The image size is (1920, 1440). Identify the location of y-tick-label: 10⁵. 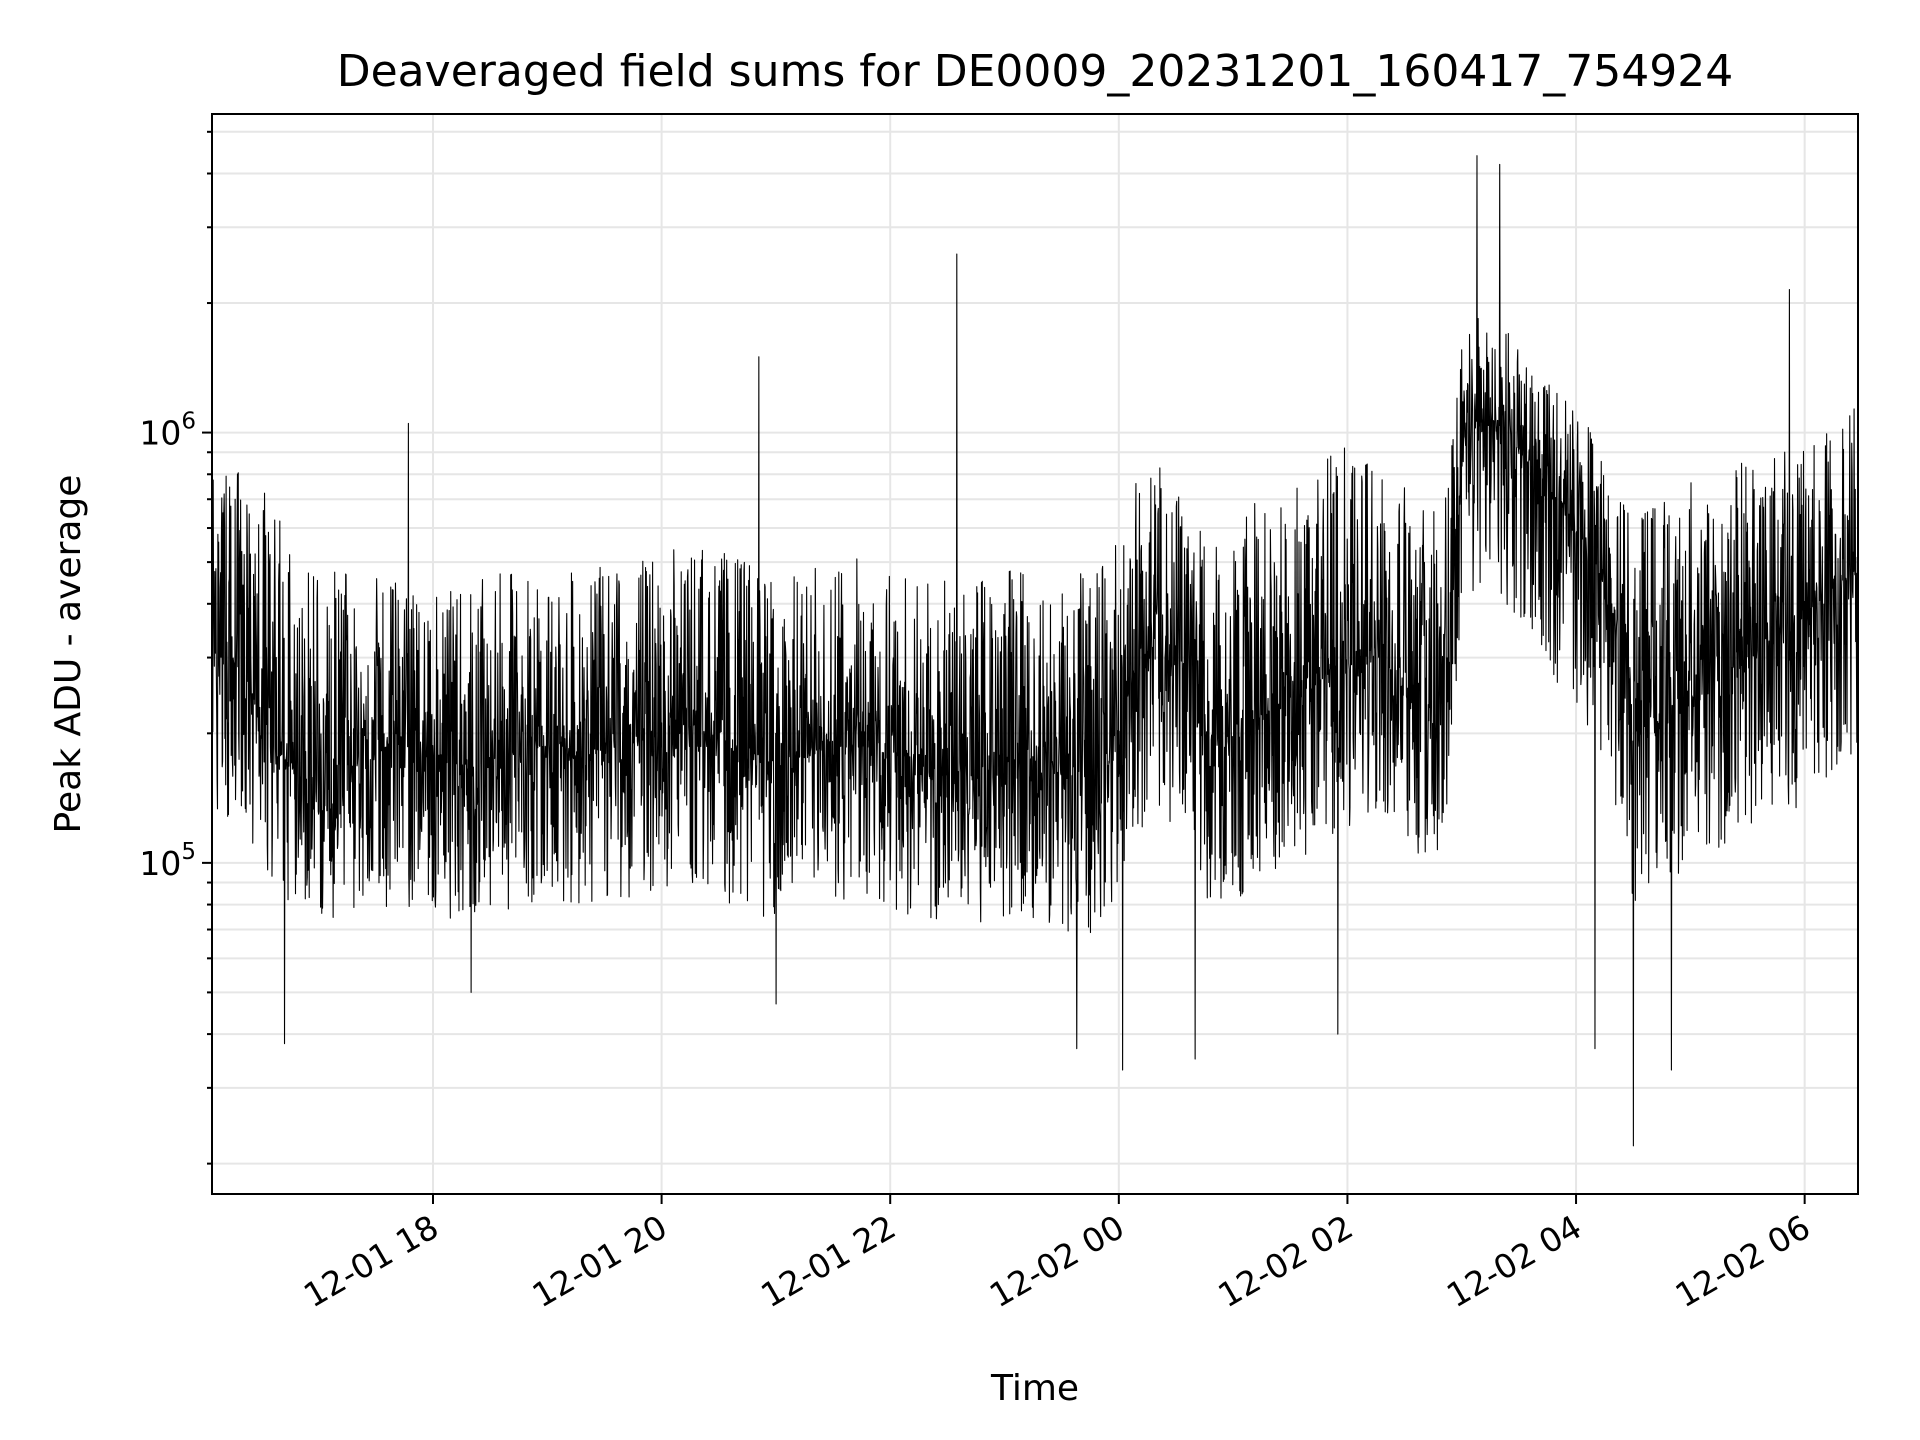
(167, 861).